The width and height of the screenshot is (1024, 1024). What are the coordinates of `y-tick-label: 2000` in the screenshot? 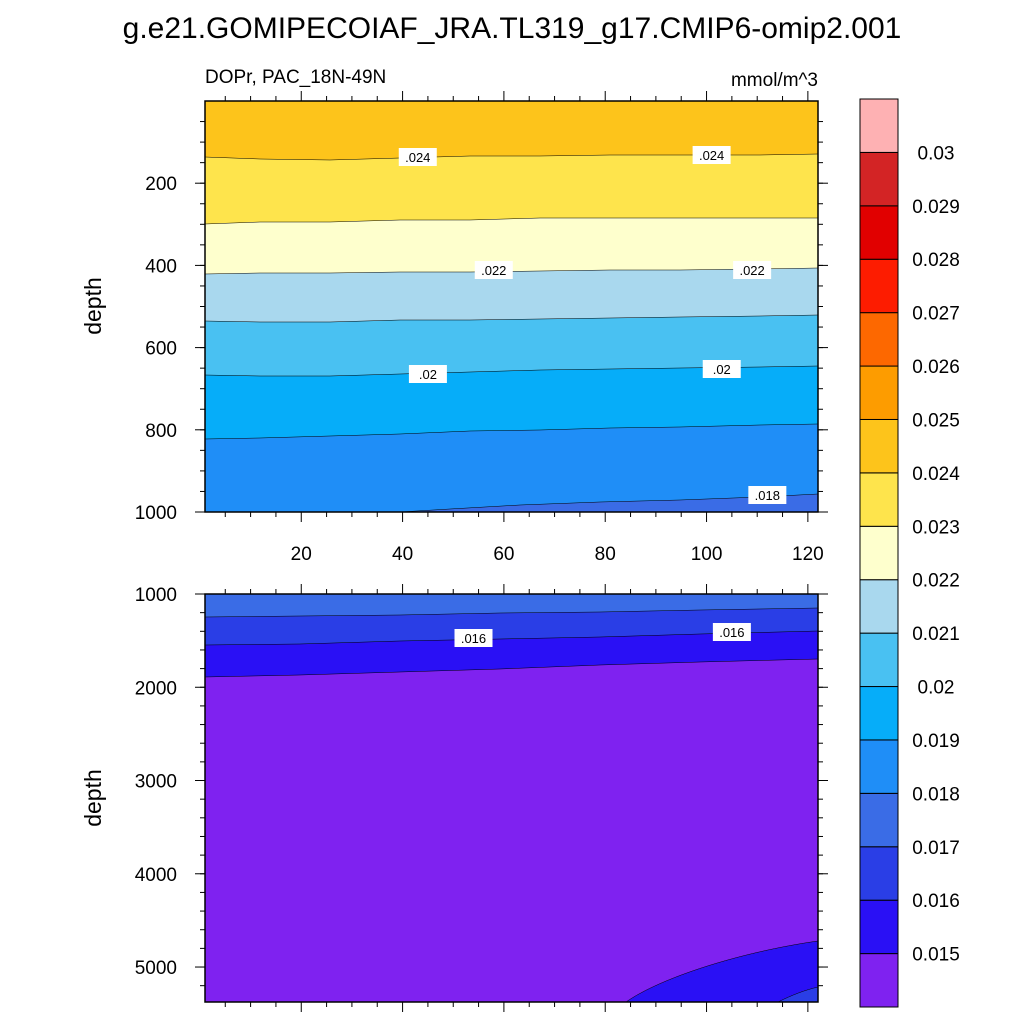 It's located at (156, 688).